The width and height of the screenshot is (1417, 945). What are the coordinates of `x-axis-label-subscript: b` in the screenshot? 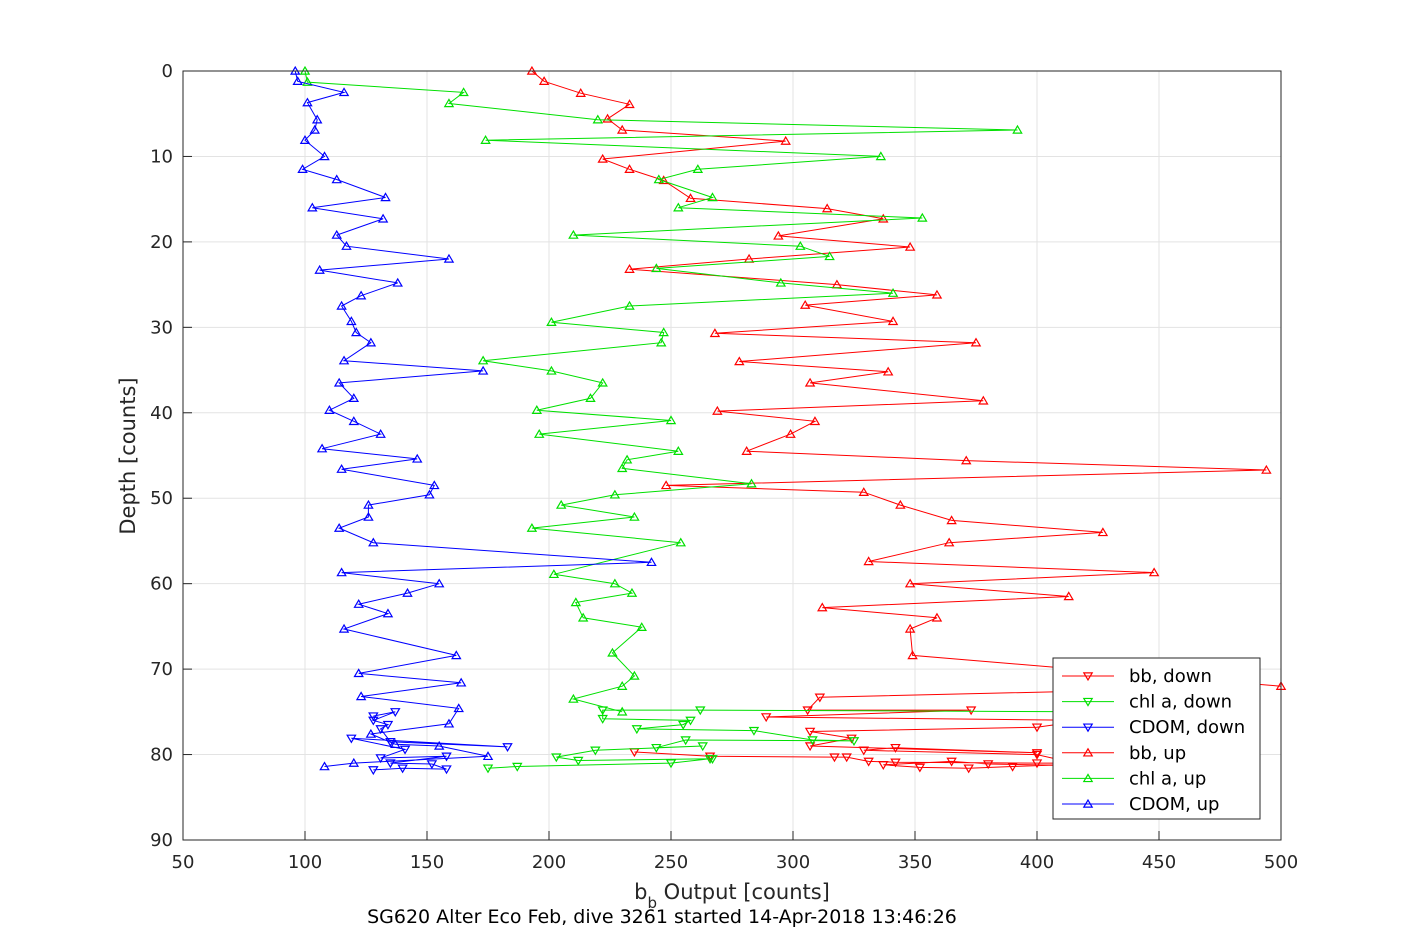 It's located at (652, 903).